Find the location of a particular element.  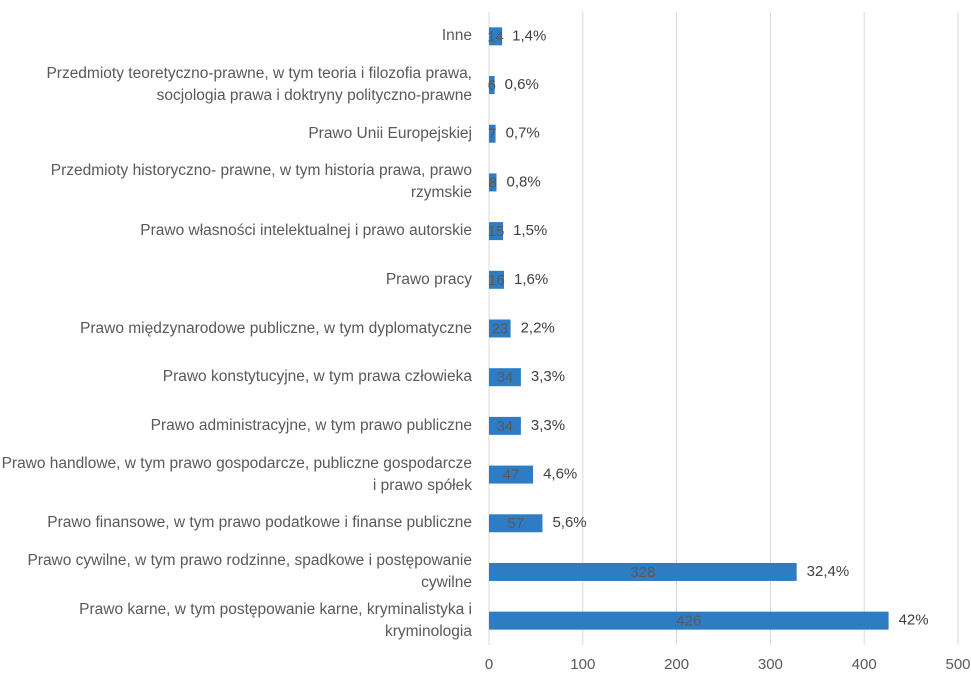

bar-value-label: 328 is located at coordinates (642, 572).